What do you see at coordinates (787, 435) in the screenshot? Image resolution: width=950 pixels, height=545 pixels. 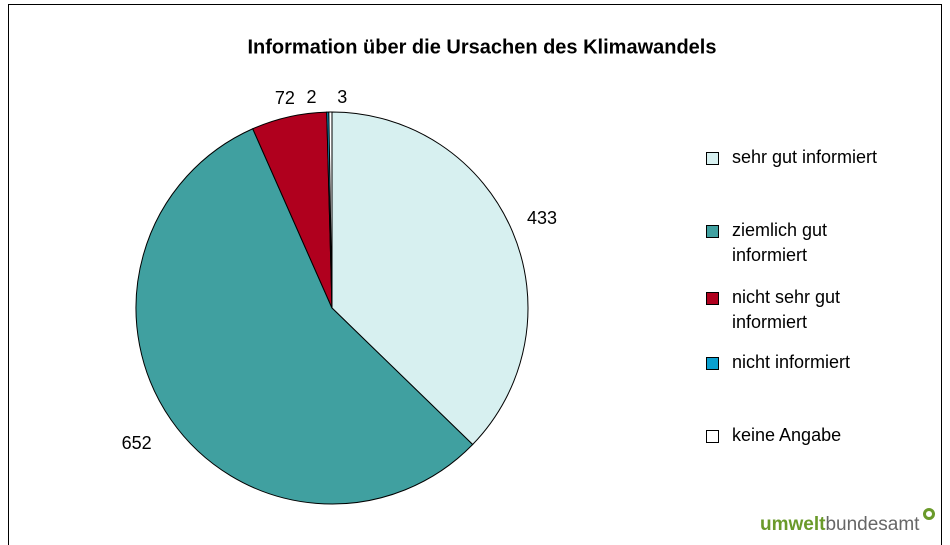 I see `legend-label: keine Angabe` at bounding box center [787, 435].